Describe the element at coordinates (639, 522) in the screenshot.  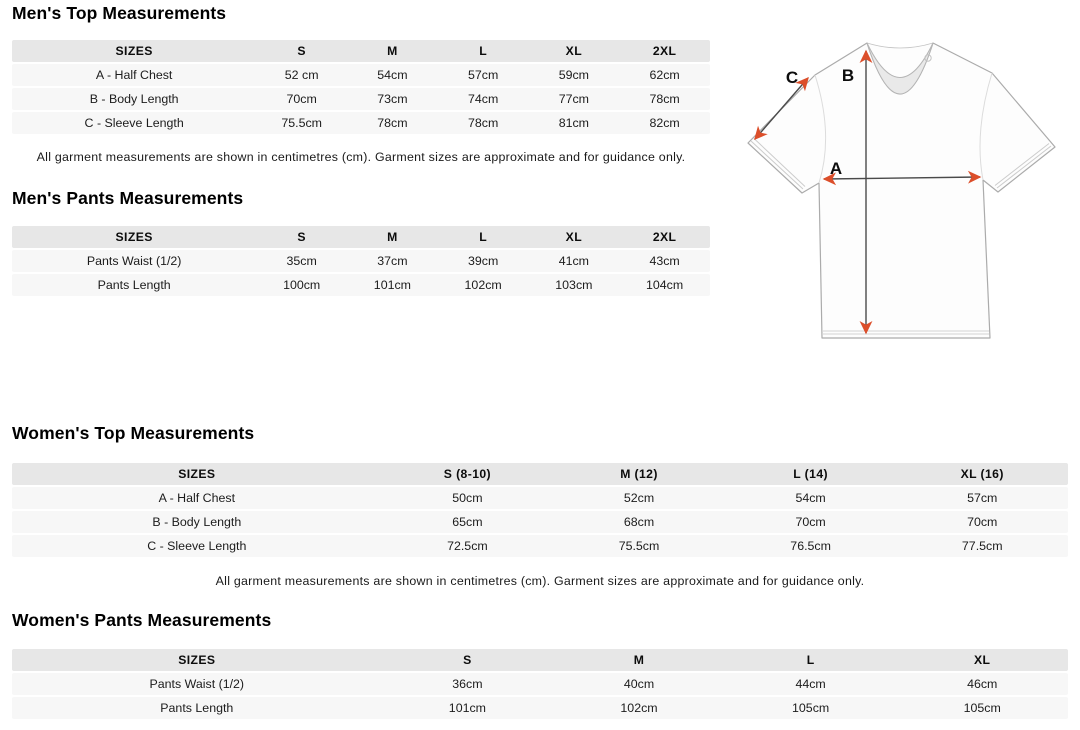
I see `table-cell: 68cm` at that location.